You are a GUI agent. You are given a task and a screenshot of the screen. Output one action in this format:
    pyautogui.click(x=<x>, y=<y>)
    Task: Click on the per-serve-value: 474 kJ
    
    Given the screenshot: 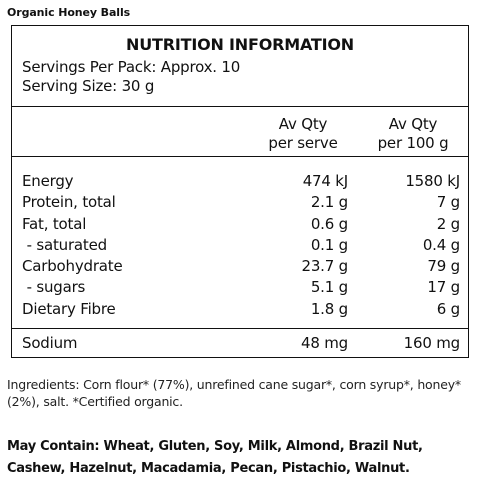 What is the action you would take?
    pyautogui.click(x=325, y=181)
    